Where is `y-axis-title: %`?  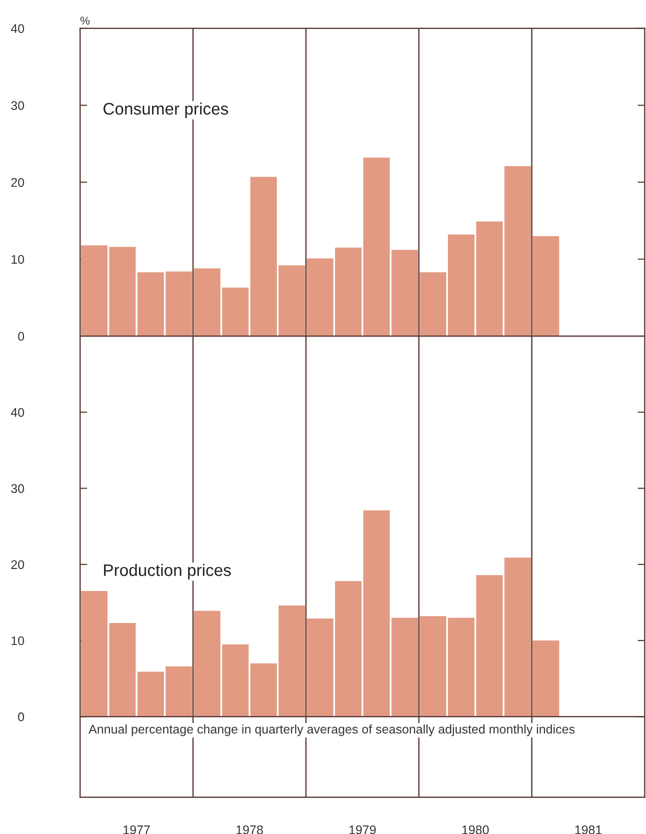
y-axis-title: % is located at coordinates (85, 20).